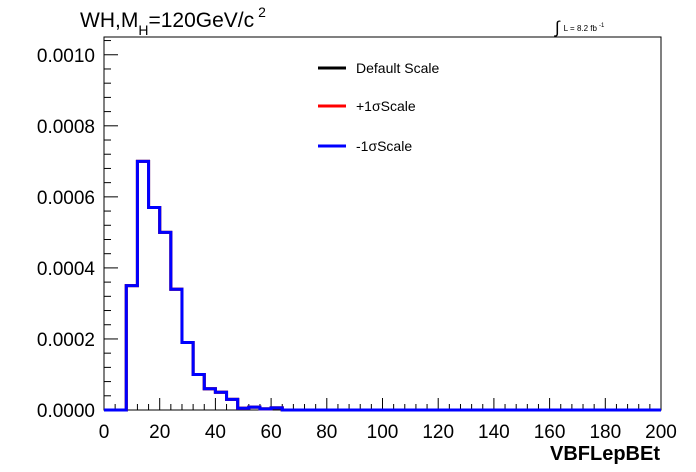  Describe the element at coordinates (605, 454) in the screenshot. I see `x-axis-label: VBFLepBEt` at that location.